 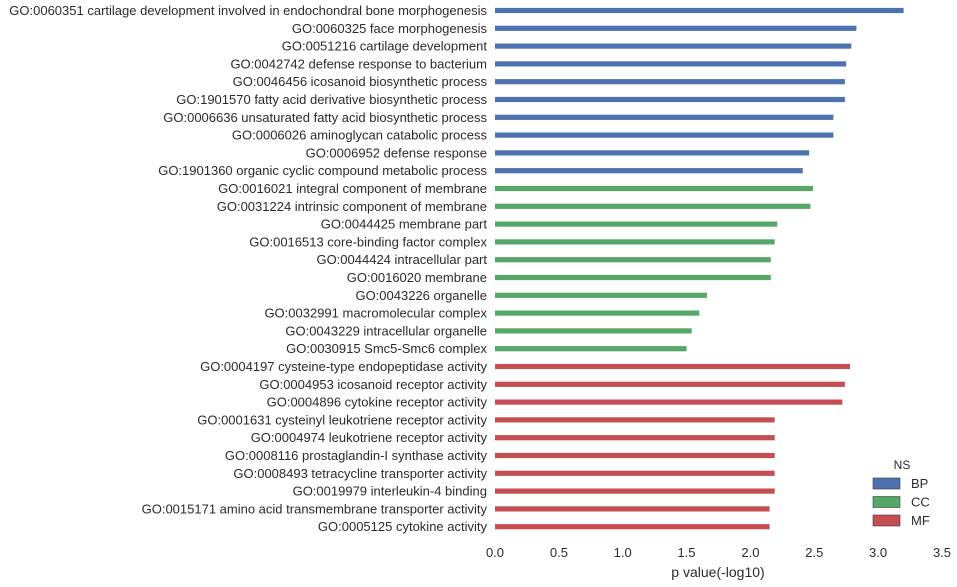 I want to click on category-label: GO:0016020 membrane, so click(x=417, y=277).